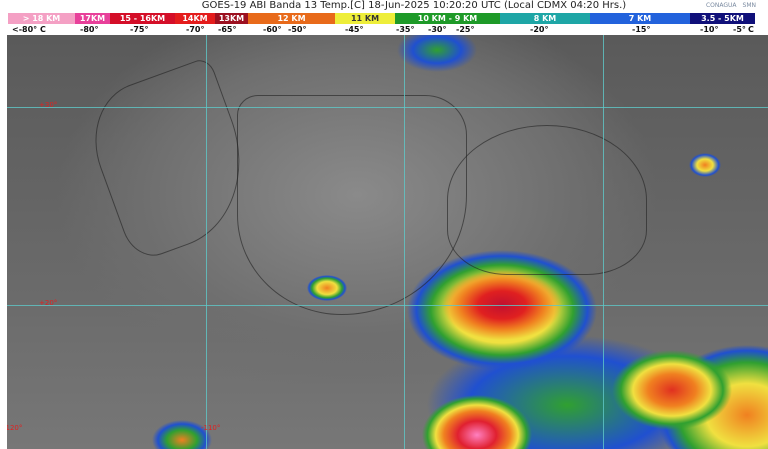 This screenshot has width=768, height=449. I want to click on legend-swatch: > 18 KM, so click(41, 18).